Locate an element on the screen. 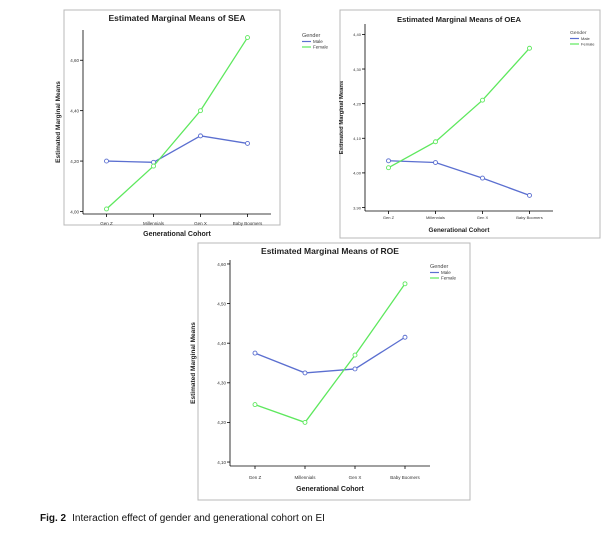  y-tick-label: 3,90 is located at coordinates (357, 207).